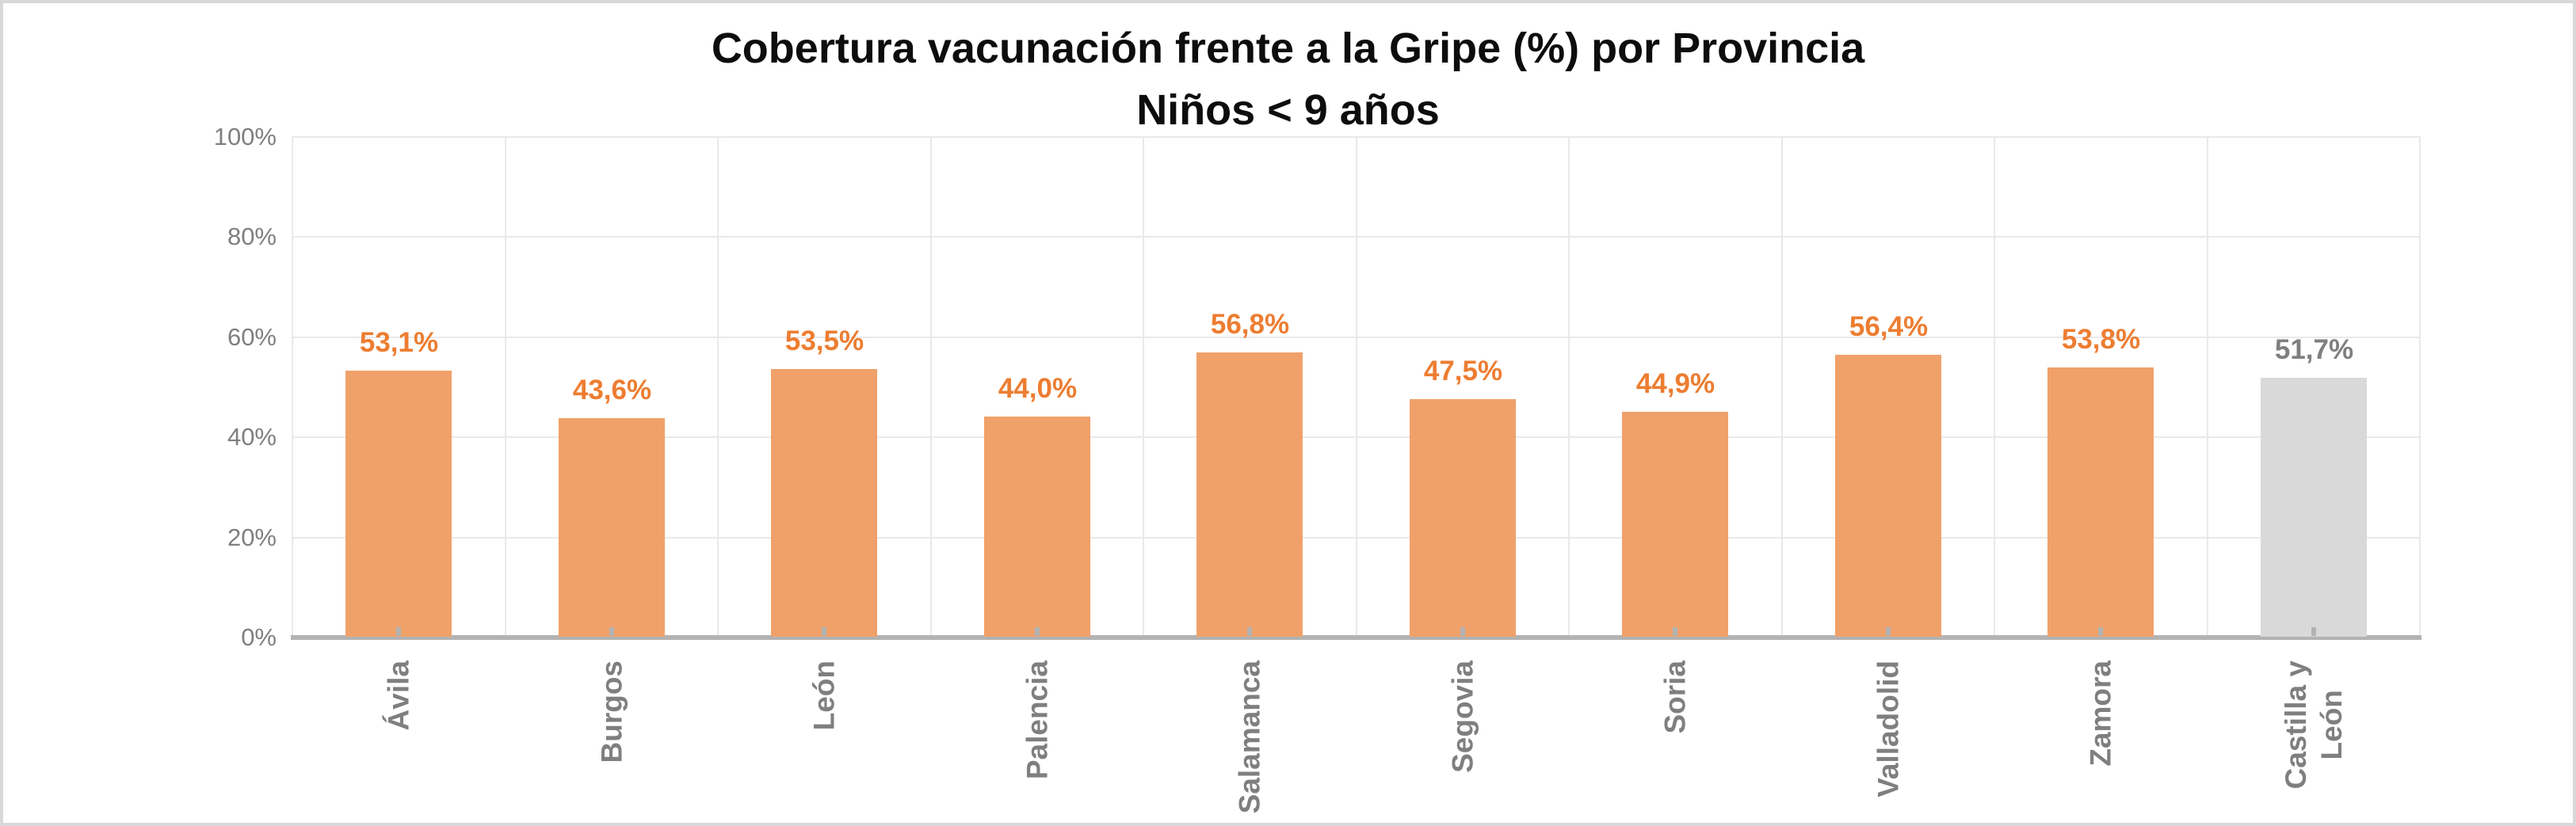  I want to click on bar-avila, so click(398, 504).